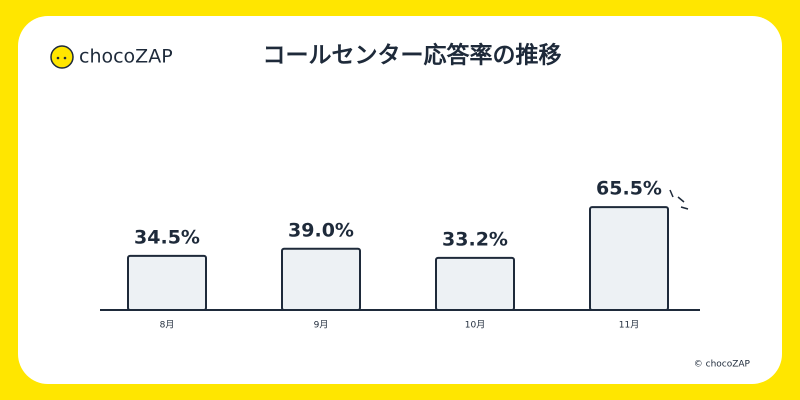 This screenshot has height=400, width=800. I want to click on brand: chocoZAP, so click(126, 57).